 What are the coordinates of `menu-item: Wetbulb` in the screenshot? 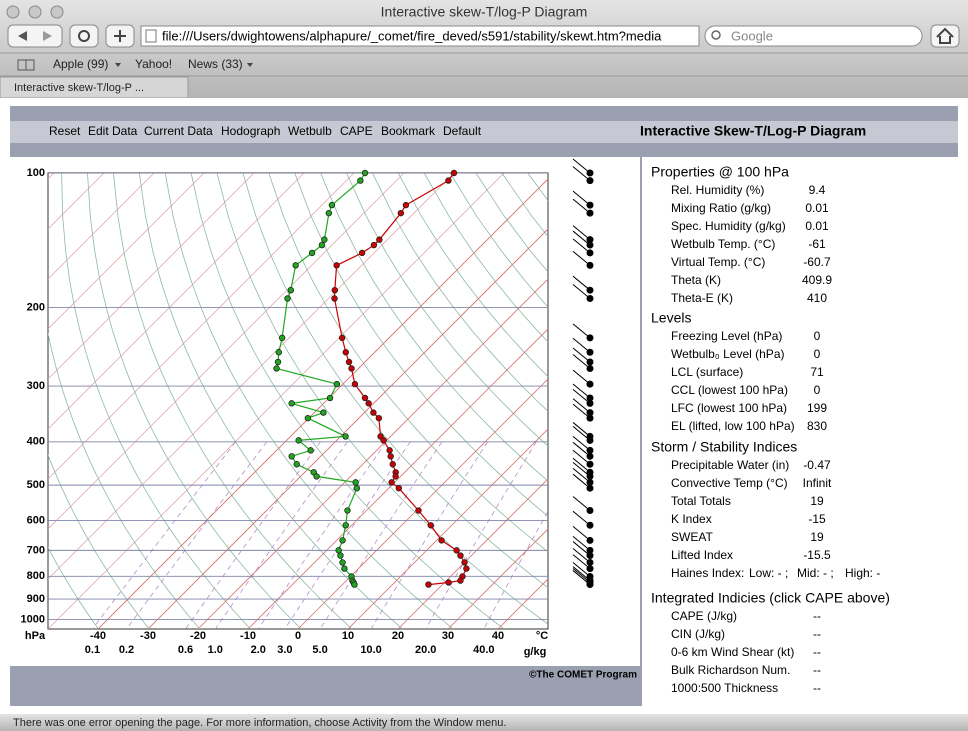 It's located at (310, 131).